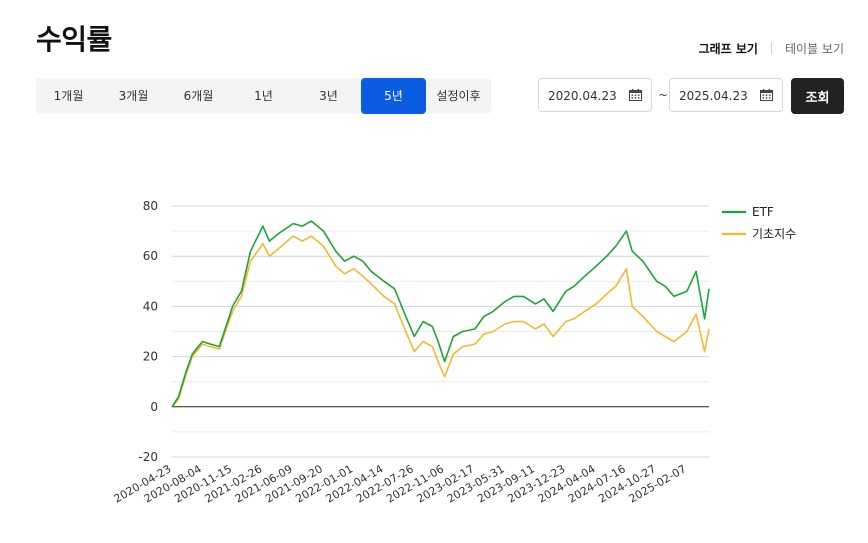 The height and width of the screenshot is (543, 868). What do you see at coordinates (582, 96) in the screenshot?
I see `start-date-value: 2020.04.23` at bounding box center [582, 96].